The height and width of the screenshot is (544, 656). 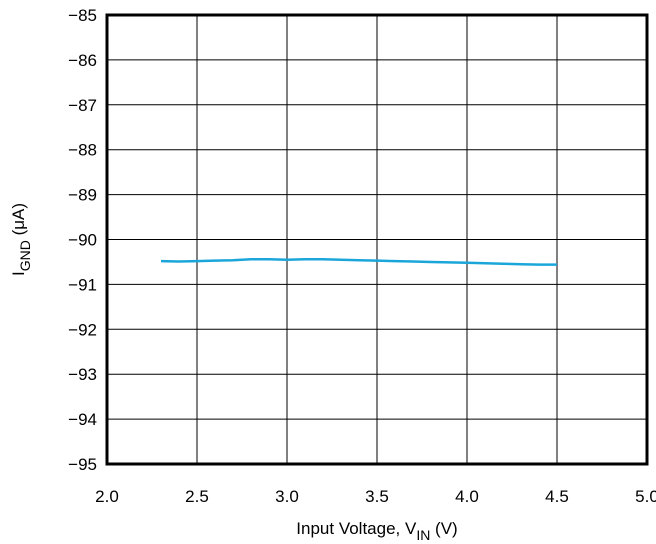 What do you see at coordinates (82, 464) in the screenshot?
I see `y-tick-label: −95` at bounding box center [82, 464].